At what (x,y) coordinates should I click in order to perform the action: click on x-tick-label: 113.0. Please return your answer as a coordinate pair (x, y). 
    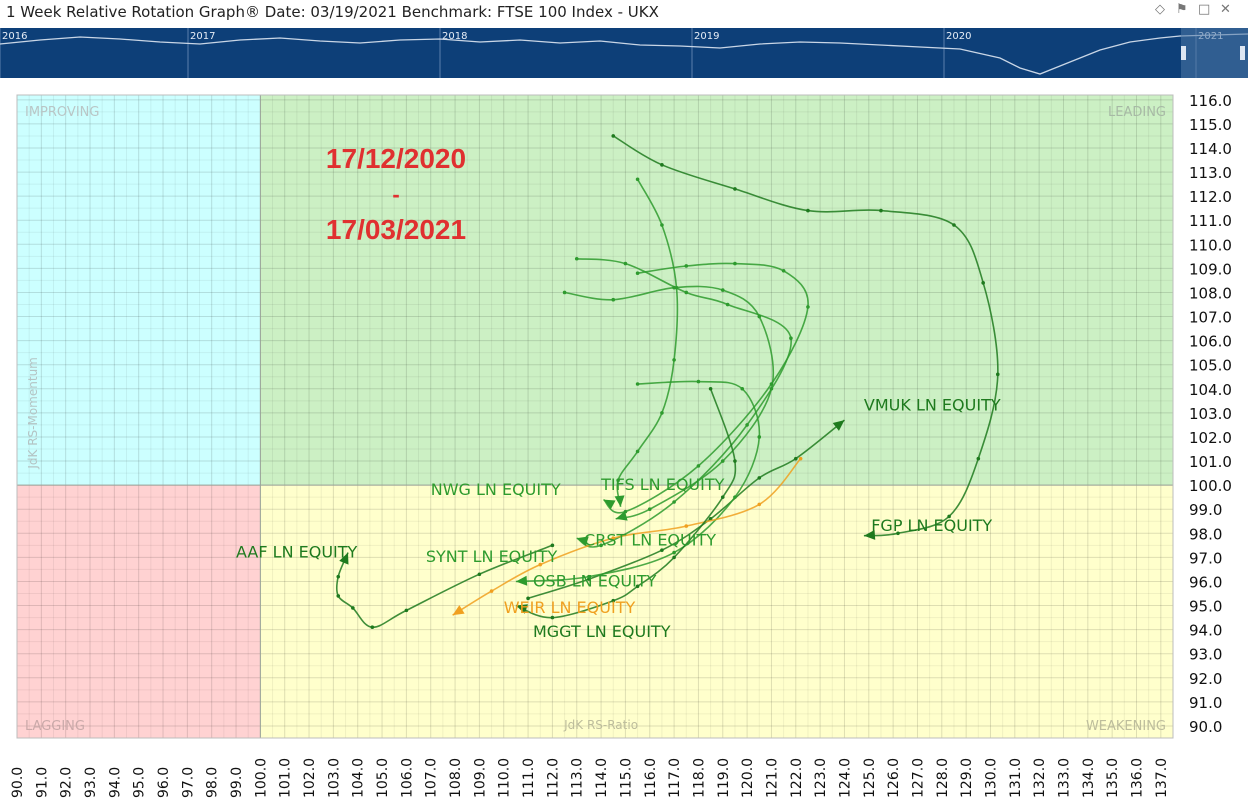
    Looking at the image, I should click on (578, 778).